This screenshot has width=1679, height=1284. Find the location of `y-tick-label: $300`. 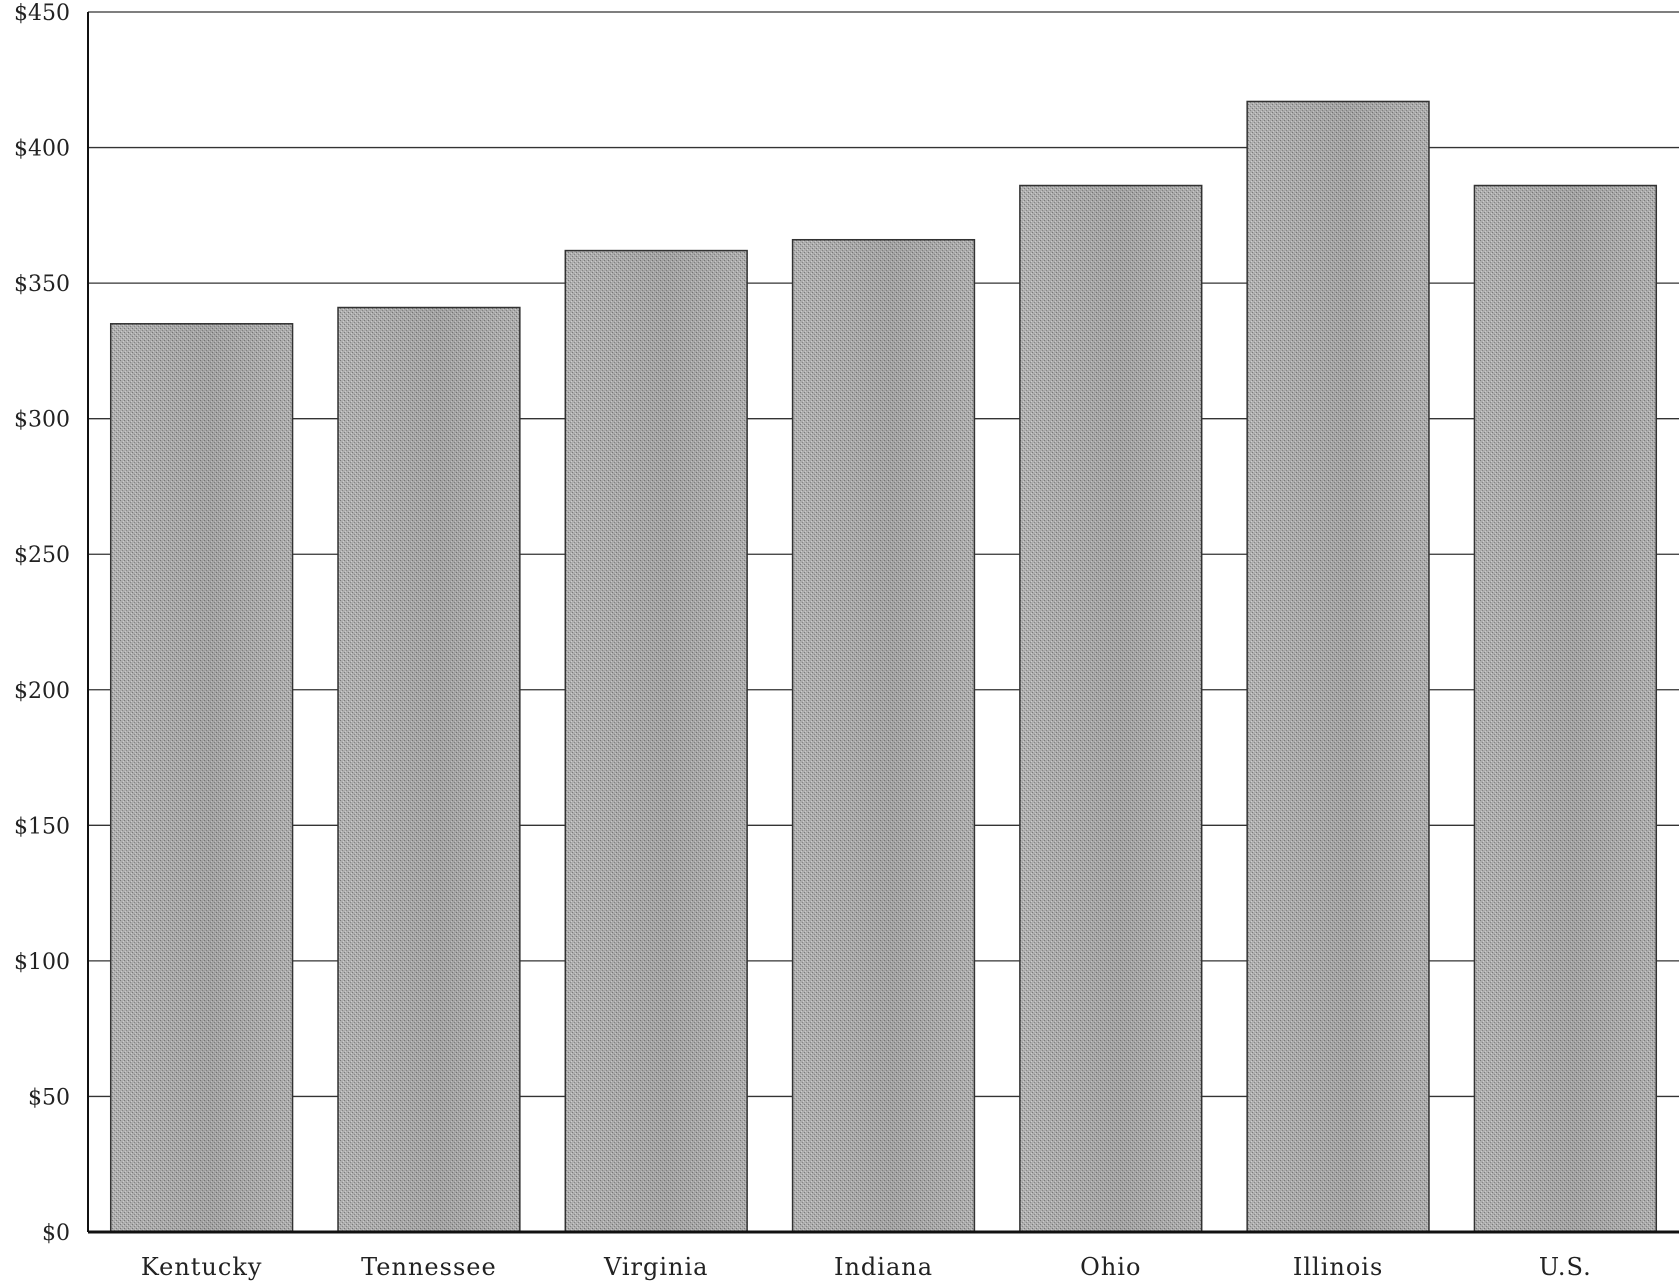

y-tick-label: $300 is located at coordinates (42, 420).